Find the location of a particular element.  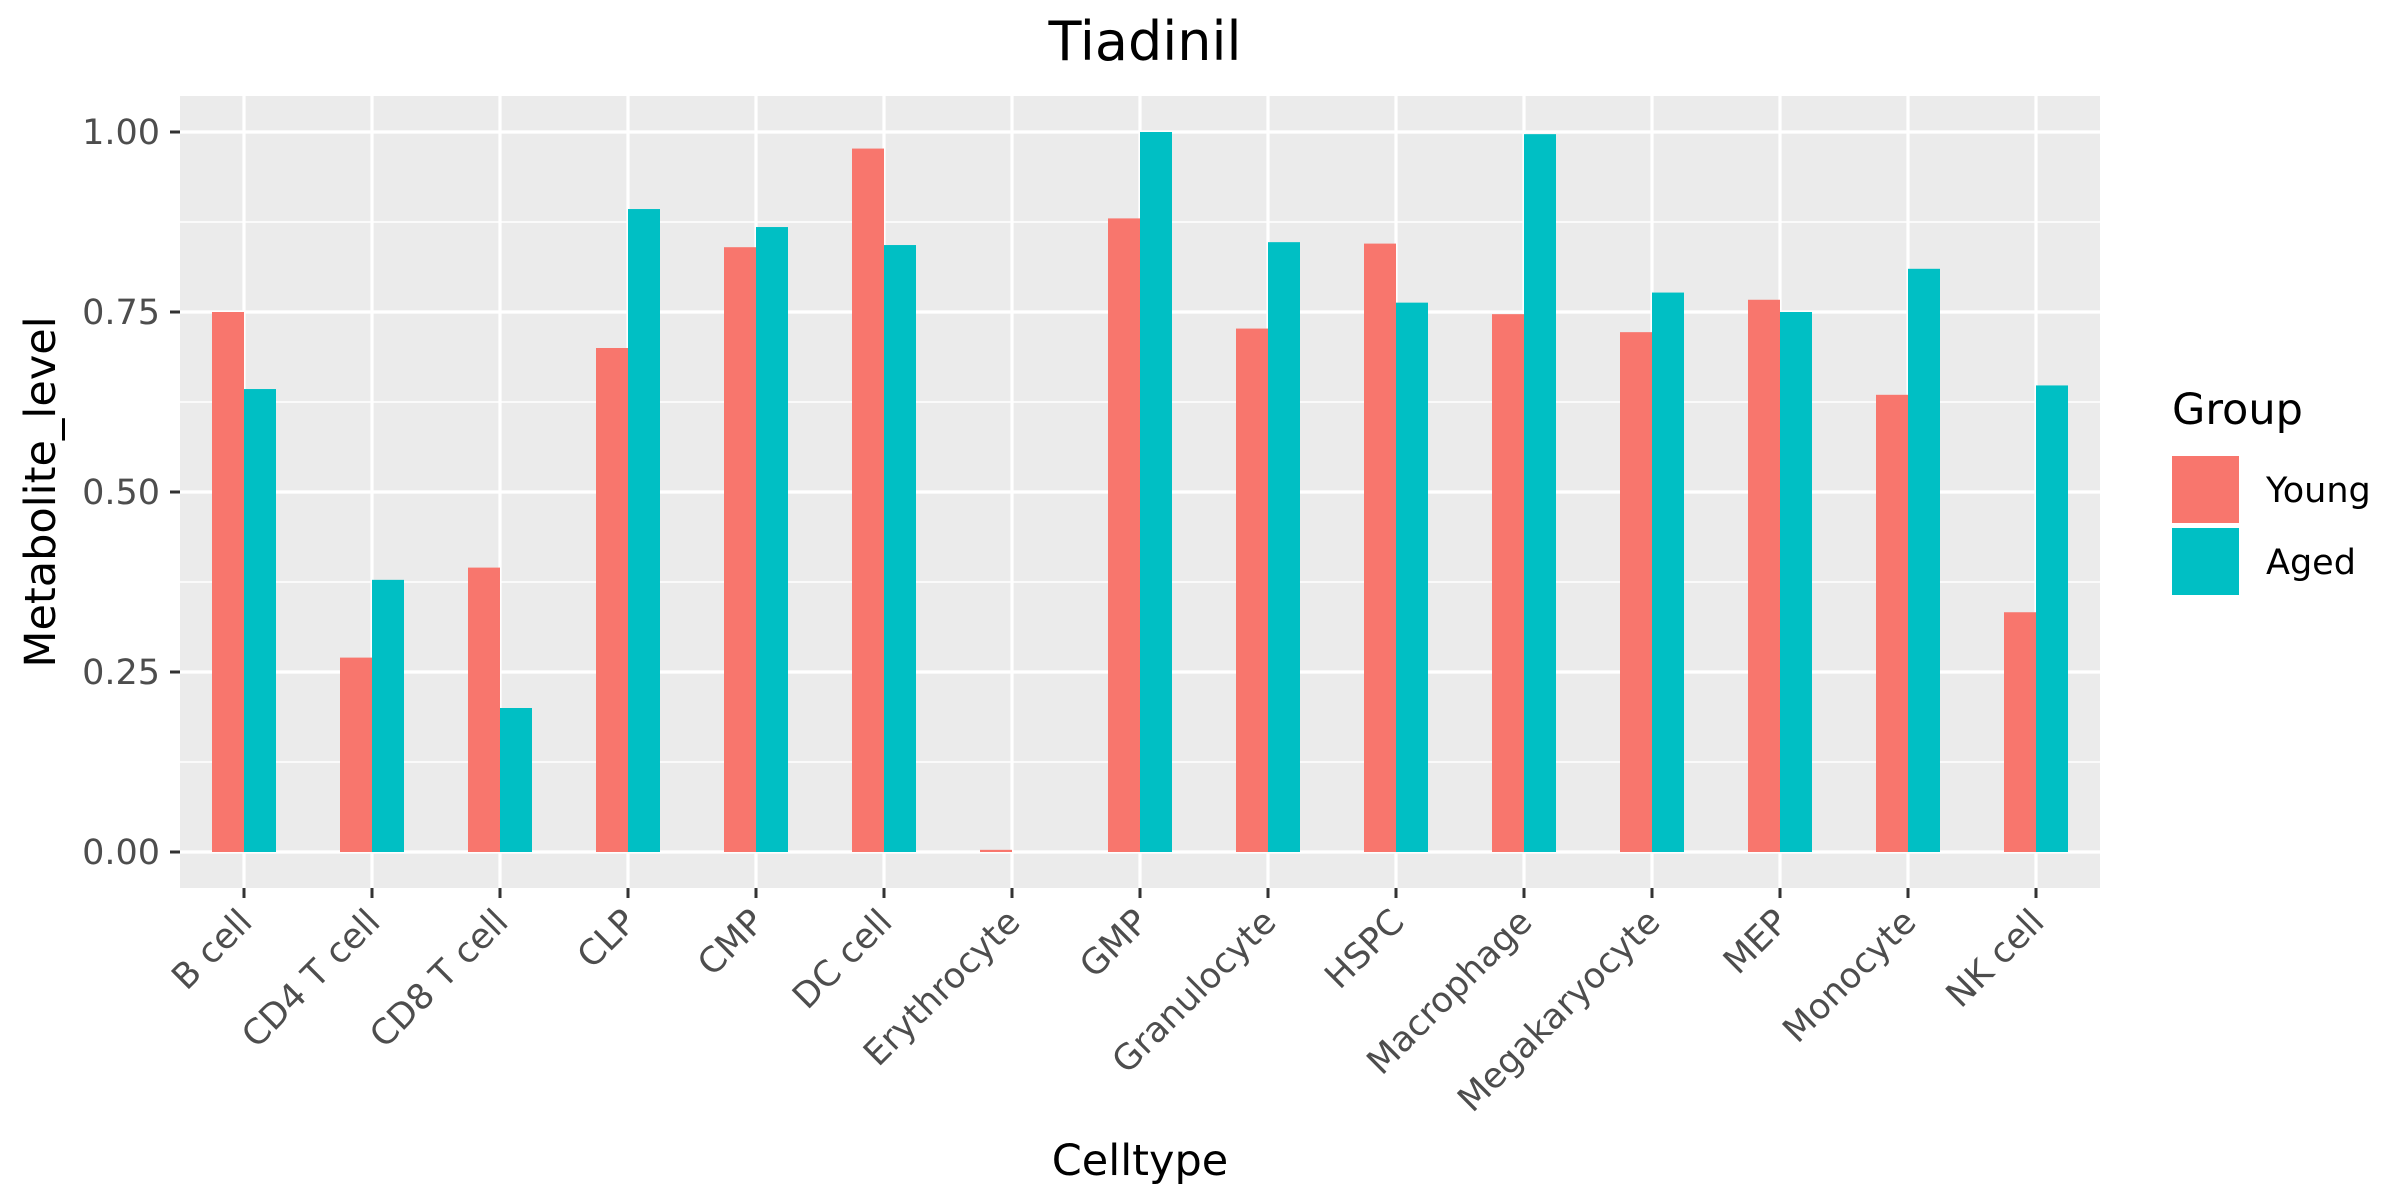

x-tick-label: MEP is located at coordinates (1756, 942).